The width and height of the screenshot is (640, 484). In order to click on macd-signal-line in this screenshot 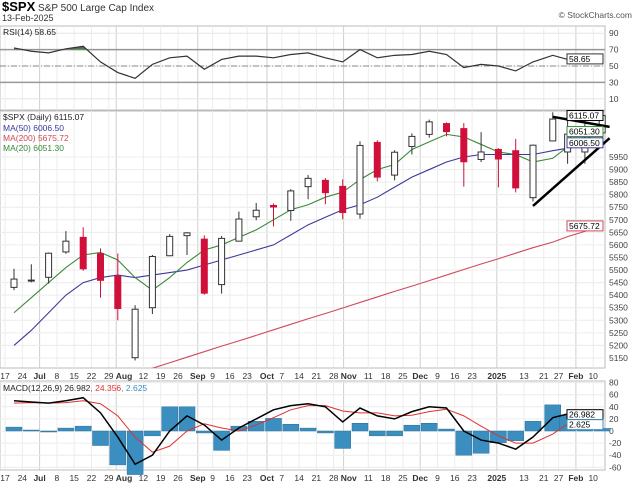, I will do `click(308, 426)`.